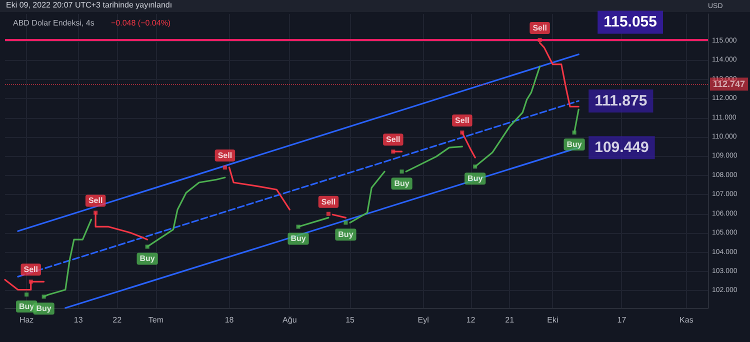 Image resolution: width=750 pixels, height=342 pixels. Describe the element at coordinates (156, 320) in the screenshot. I see `x-tick-label: Tem` at that location.